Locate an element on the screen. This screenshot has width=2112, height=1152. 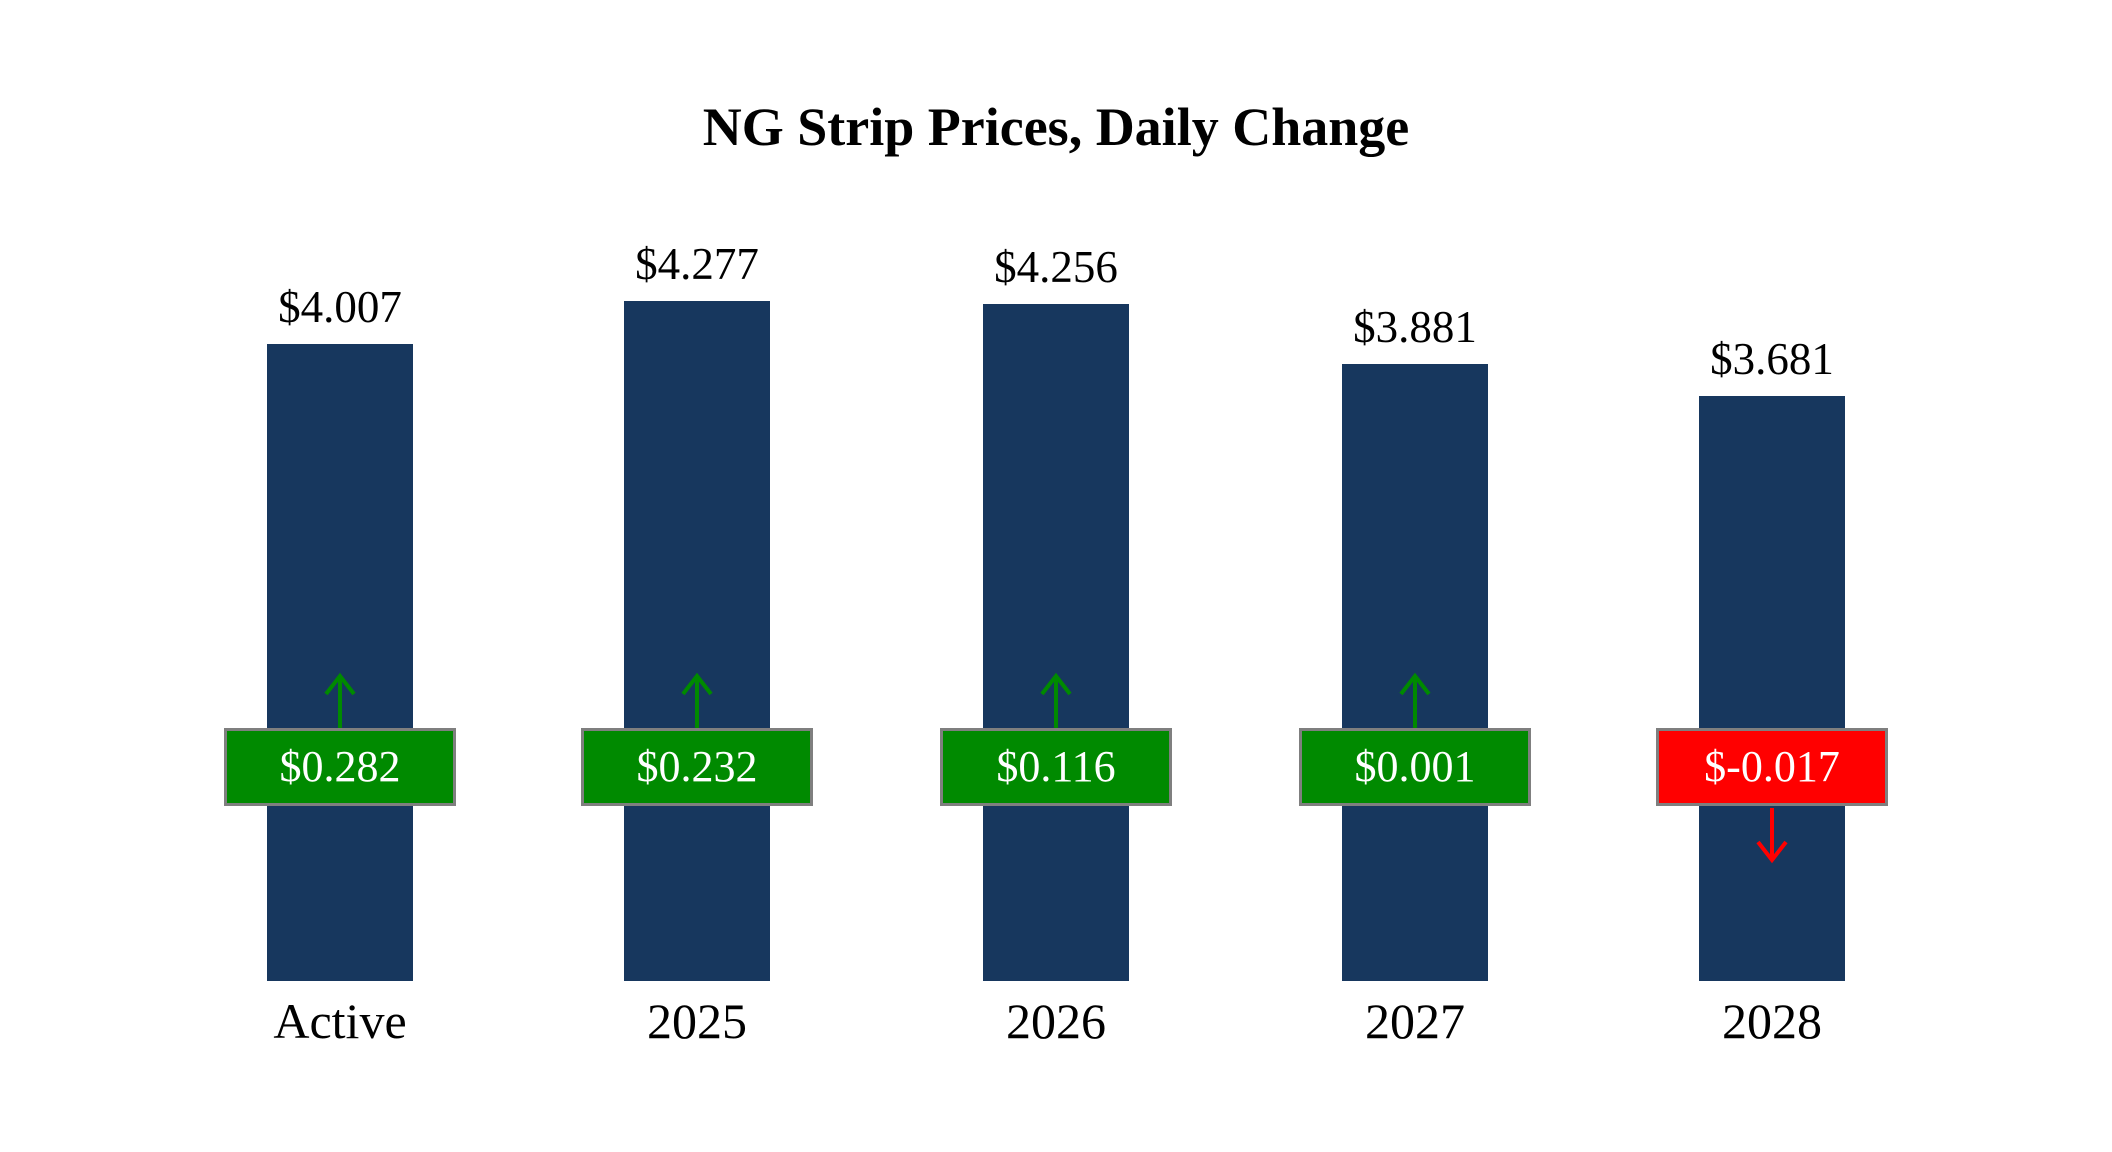
change-label: $0.282 is located at coordinates (340, 766).